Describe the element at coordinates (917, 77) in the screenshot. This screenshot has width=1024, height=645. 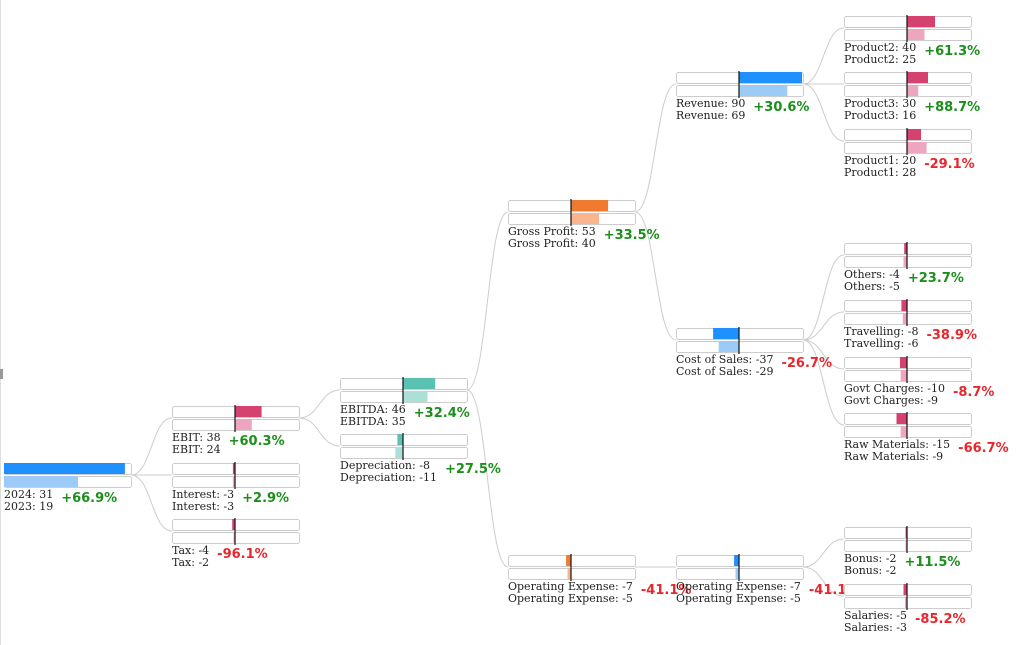
I see `bar-current-p3` at that location.